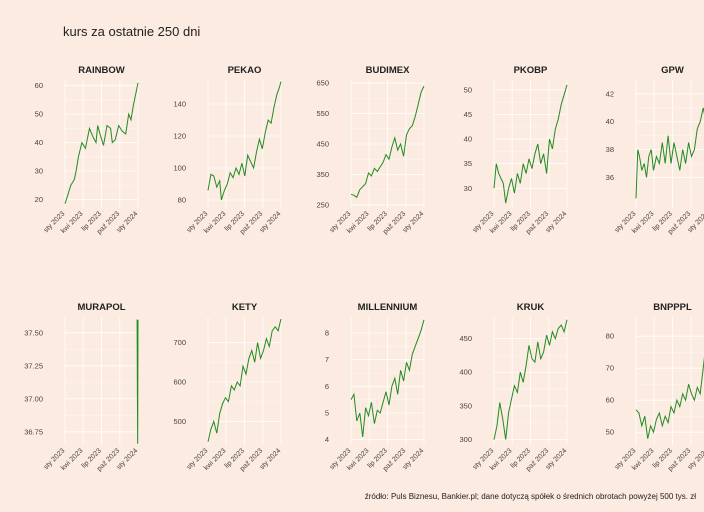 Image resolution: width=704 pixels, height=512 pixels. What do you see at coordinates (530, 144) in the screenshot?
I see `price-line-pkobp` at bounding box center [530, 144].